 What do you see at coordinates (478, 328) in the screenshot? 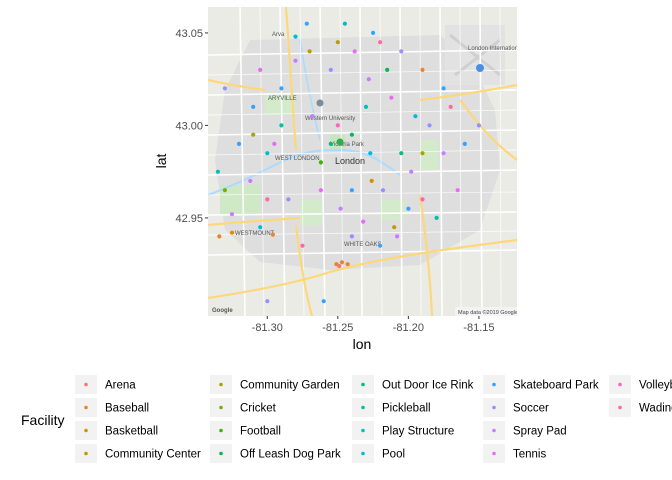
I see `x-tick-label: -81.15` at bounding box center [478, 328].